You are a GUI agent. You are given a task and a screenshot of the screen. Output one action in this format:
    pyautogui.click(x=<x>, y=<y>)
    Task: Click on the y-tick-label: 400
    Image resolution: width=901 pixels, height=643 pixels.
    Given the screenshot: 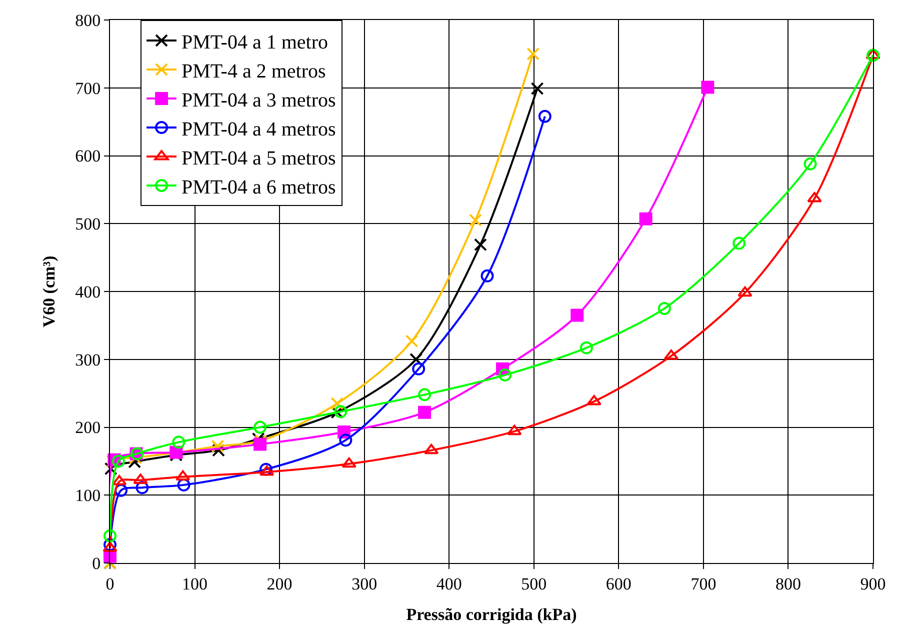 What is the action you would take?
    pyautogui.click(x=88, y=292)
    